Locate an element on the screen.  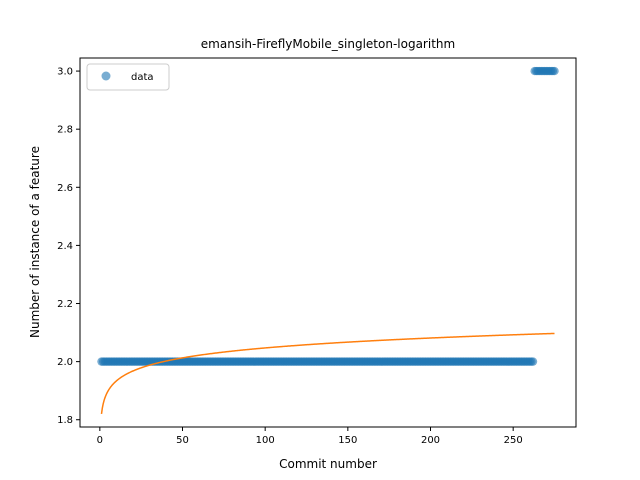
y-tick-label: 2.4 is located at coordinates (65, 246).